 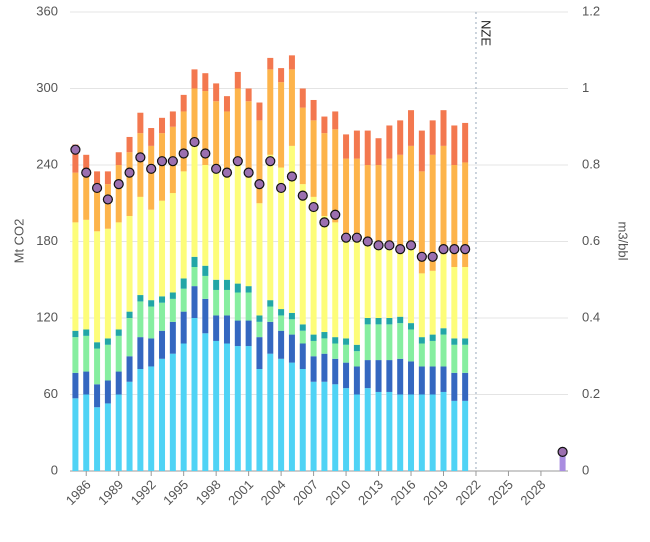 What do you see at coordinates (47, 316) in the screenshot?
I see `y-tick-label: 120` at bounding box center [47, 316].